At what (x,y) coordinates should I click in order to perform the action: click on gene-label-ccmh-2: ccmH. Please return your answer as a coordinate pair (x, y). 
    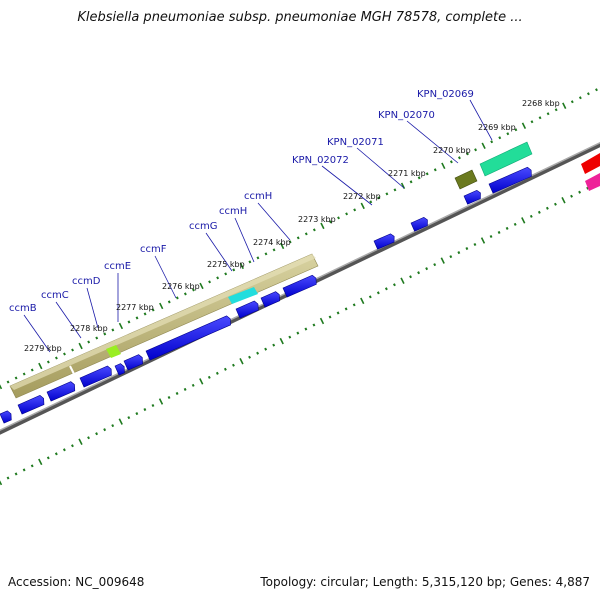
    Looking at the image, I should click on (233, 211).